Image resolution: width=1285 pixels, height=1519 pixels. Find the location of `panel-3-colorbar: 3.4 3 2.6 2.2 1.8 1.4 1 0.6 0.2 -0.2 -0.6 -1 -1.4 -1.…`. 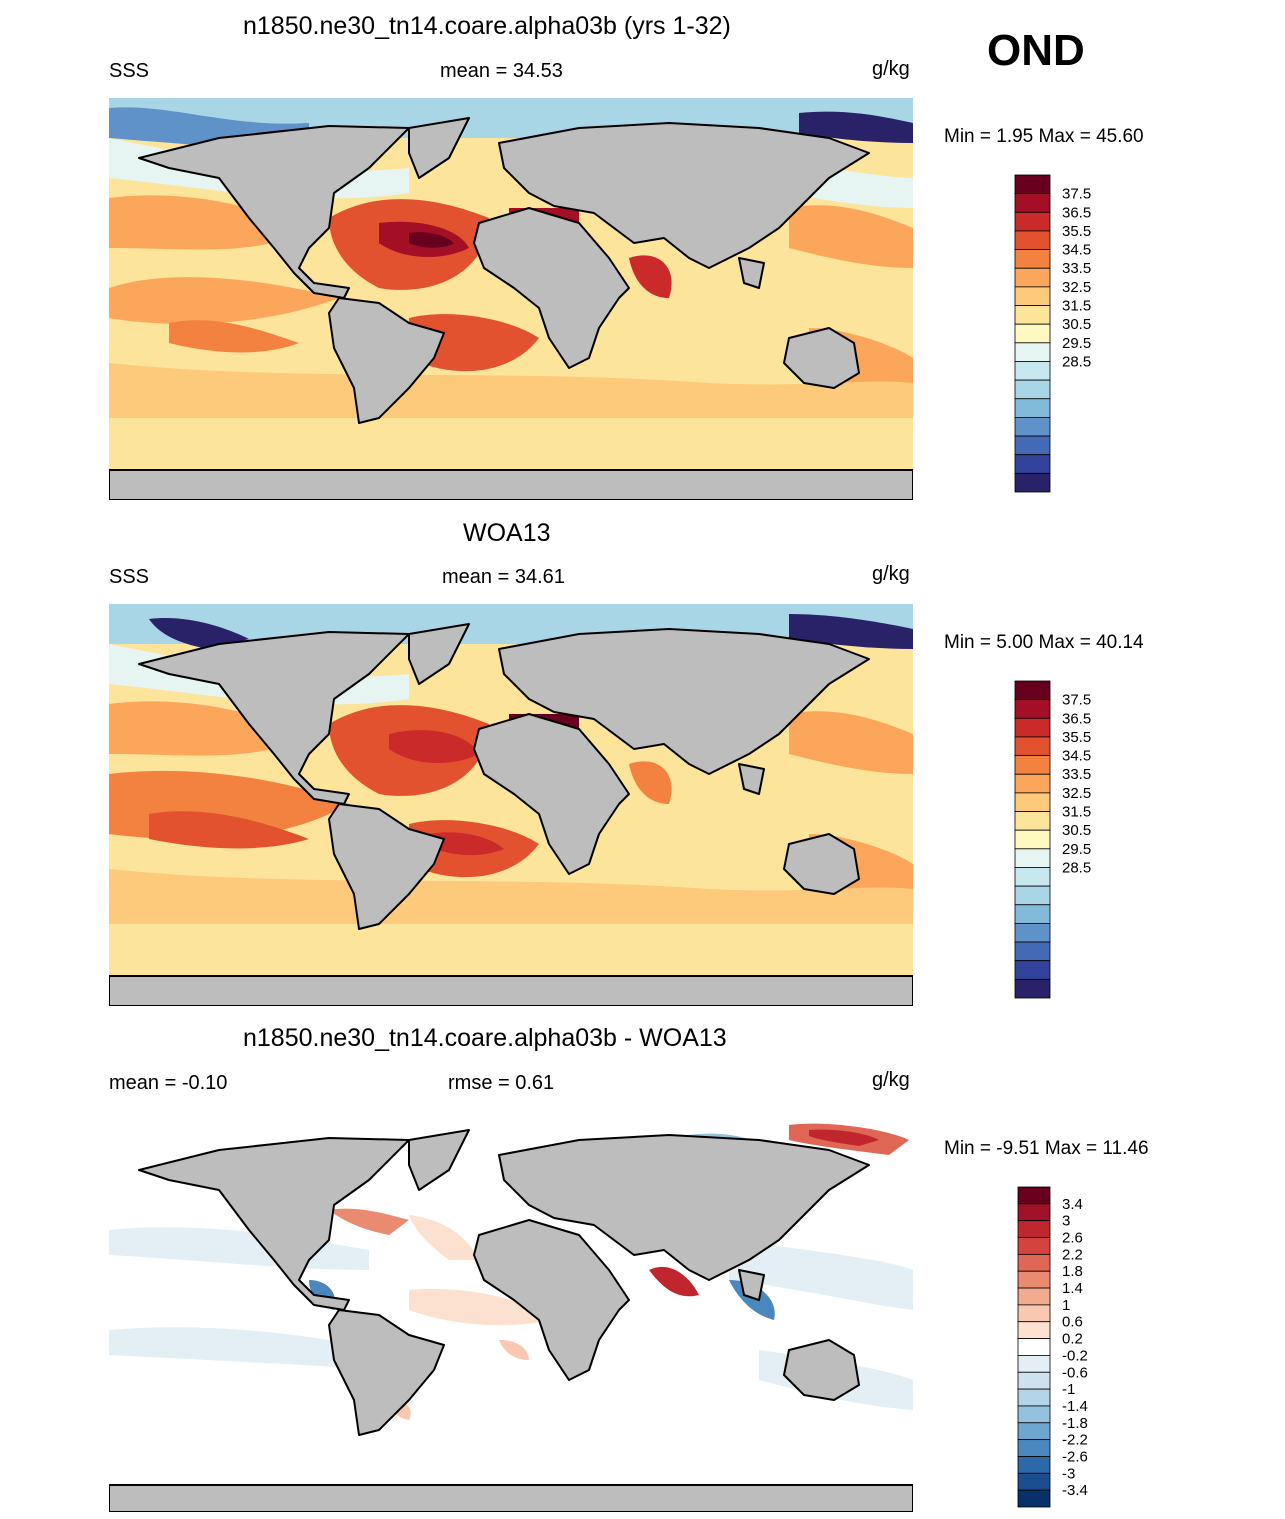

panel-3-colorbar: 3.4 3 2.6 2.2 1.8 1.4 1 0.6 0.2 -0.2 -0.6 -1 -1.4 -1.… is located at coordinates (1077, 1347).